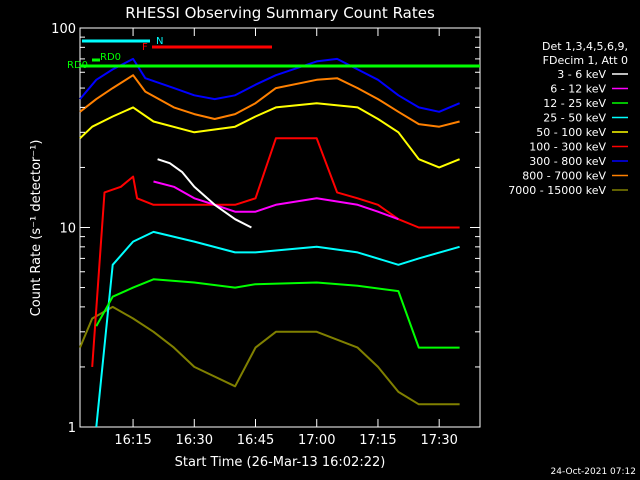 Image resolution: width=640 pixels, height=480 pixels. What do you see at coordinates (280, 462) in the screenshot?
I see `x-axis-label: Start Time (26-Mar-13 16:02:22)` at bounding box center [280, 462].